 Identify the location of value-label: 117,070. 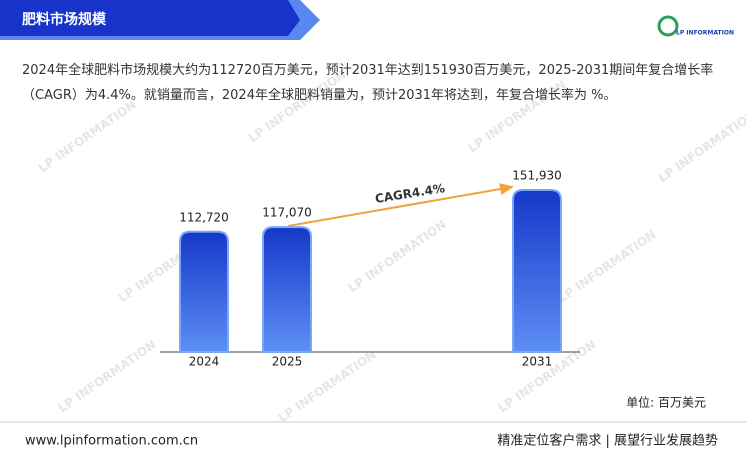
(287, 213).